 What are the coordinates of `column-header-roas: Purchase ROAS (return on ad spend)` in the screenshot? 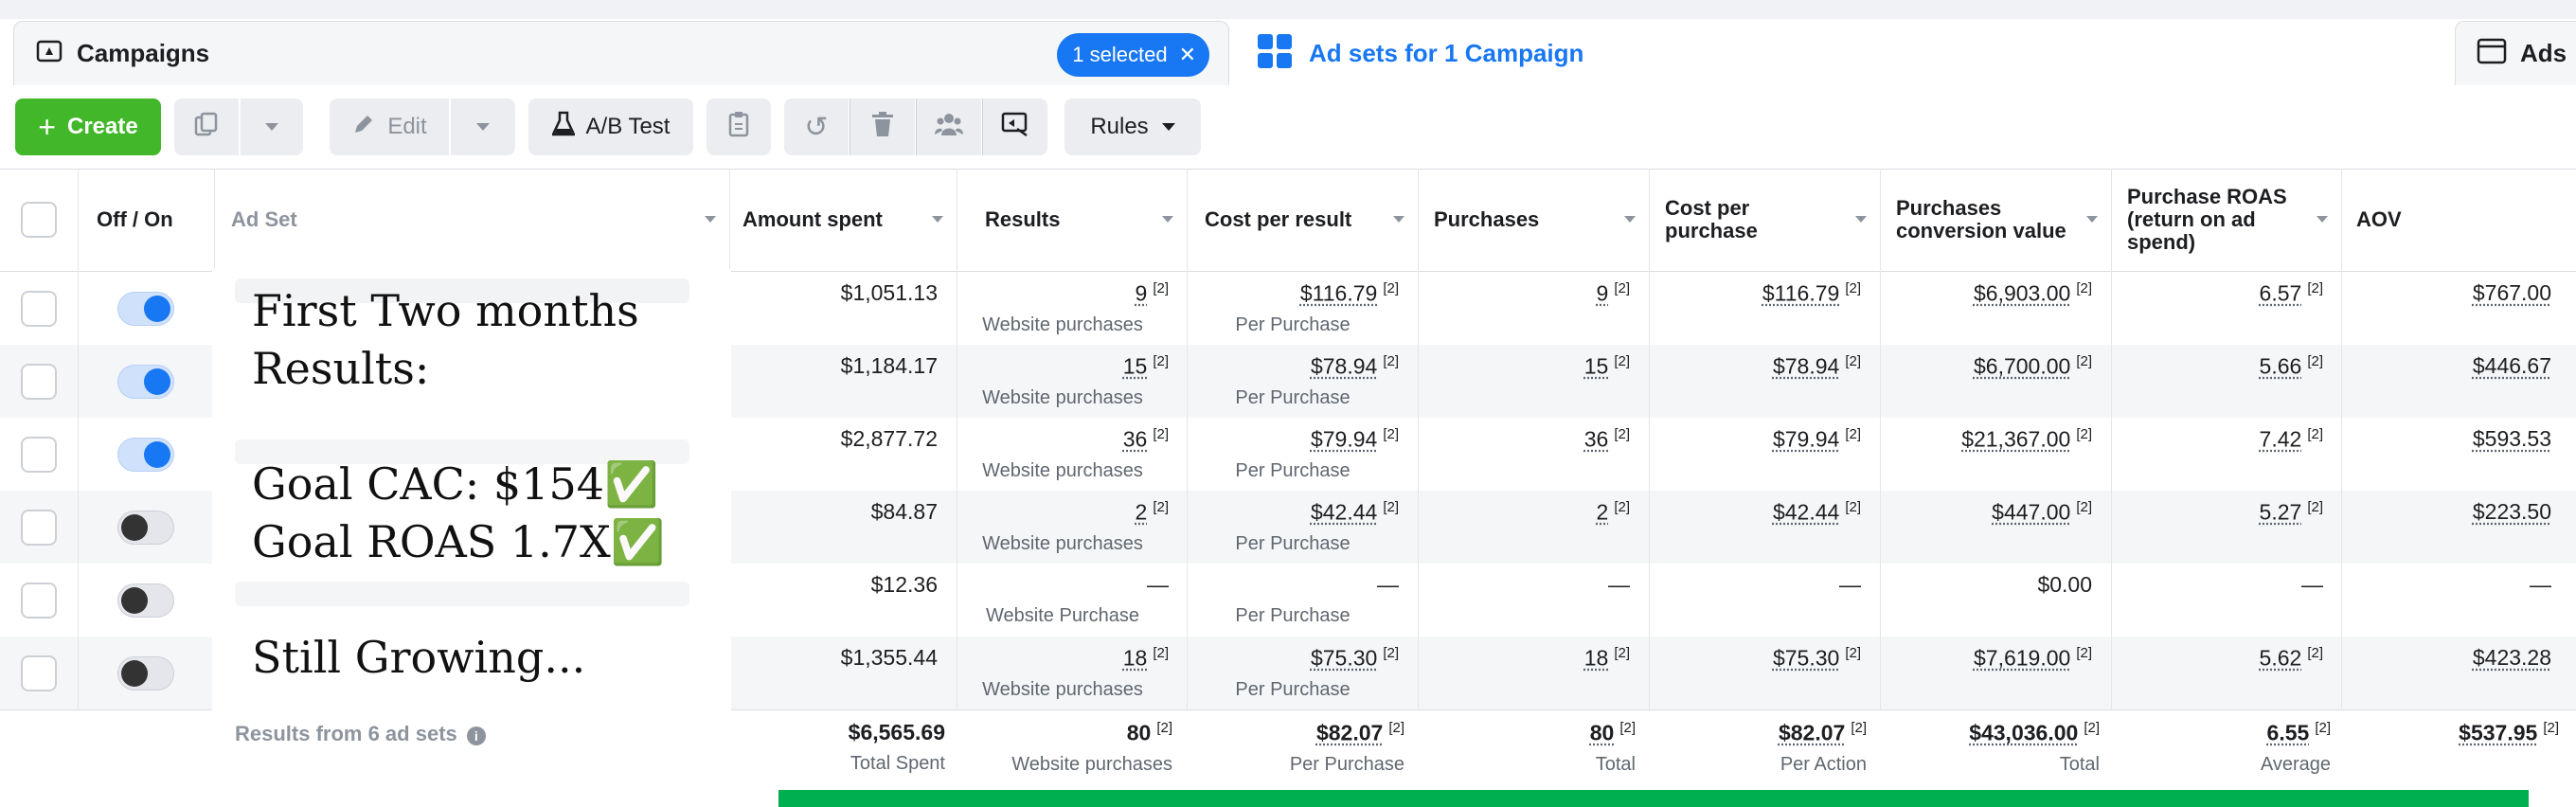 It's located at (2228, 220).